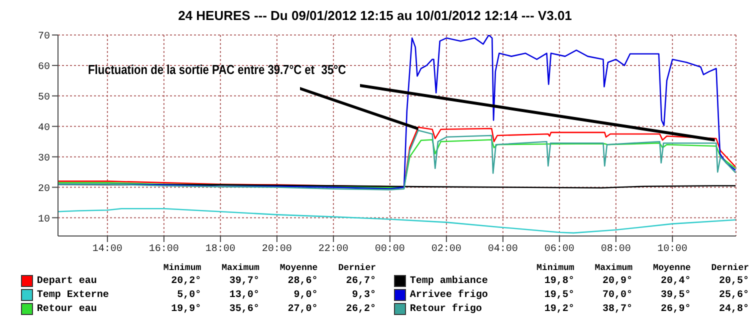  I want to click on line-series, so click(397, 221).